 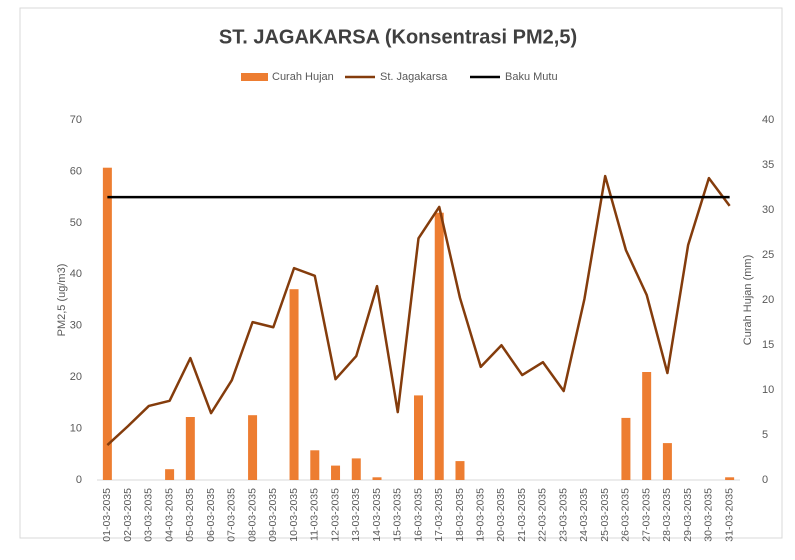 What do you see at coordinates (768, 390) in the screenshot?
I see `y2-tick-label: 10` at bounding box center [768, 390].